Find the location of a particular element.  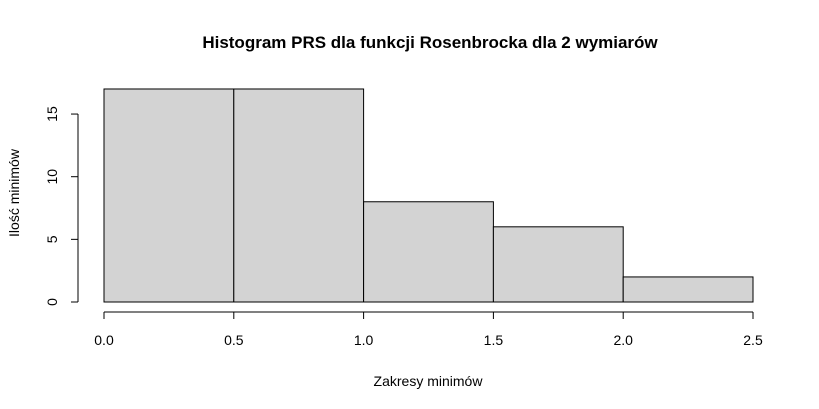

x-tick-label-4: 2.0 is located at coordinates (623, 340).